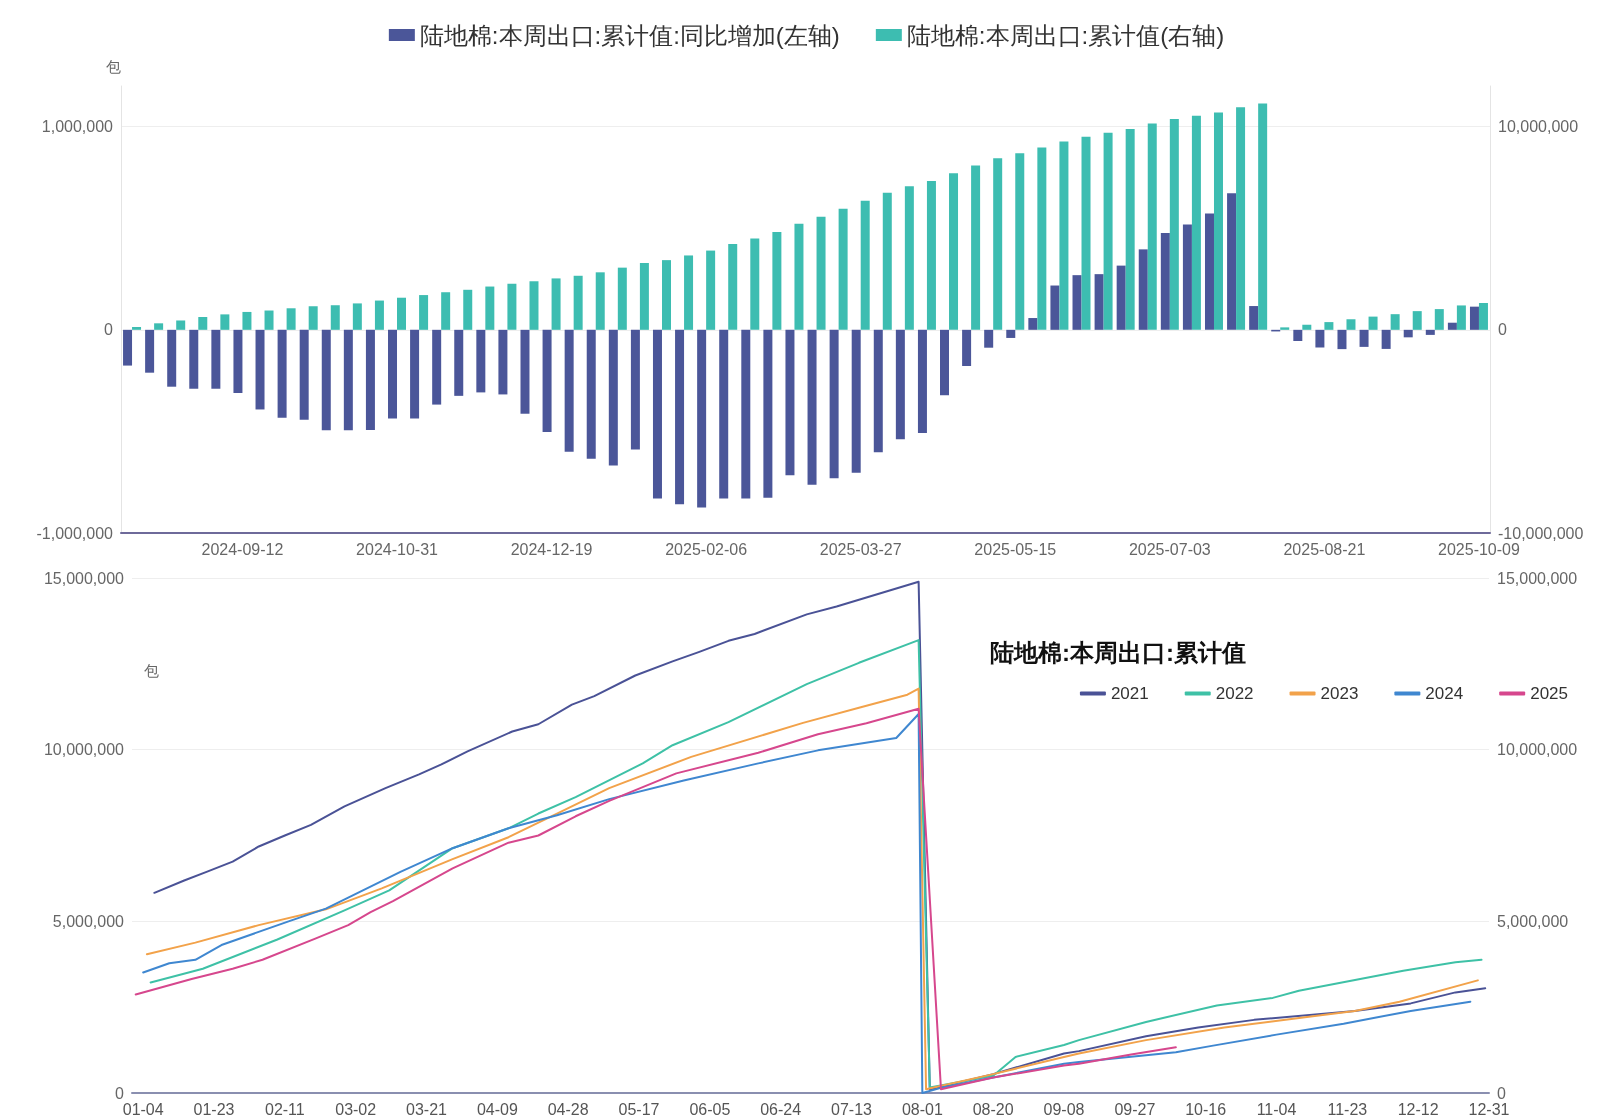  I want to click on x-tick-label: 01-04, so click(143, 1109).